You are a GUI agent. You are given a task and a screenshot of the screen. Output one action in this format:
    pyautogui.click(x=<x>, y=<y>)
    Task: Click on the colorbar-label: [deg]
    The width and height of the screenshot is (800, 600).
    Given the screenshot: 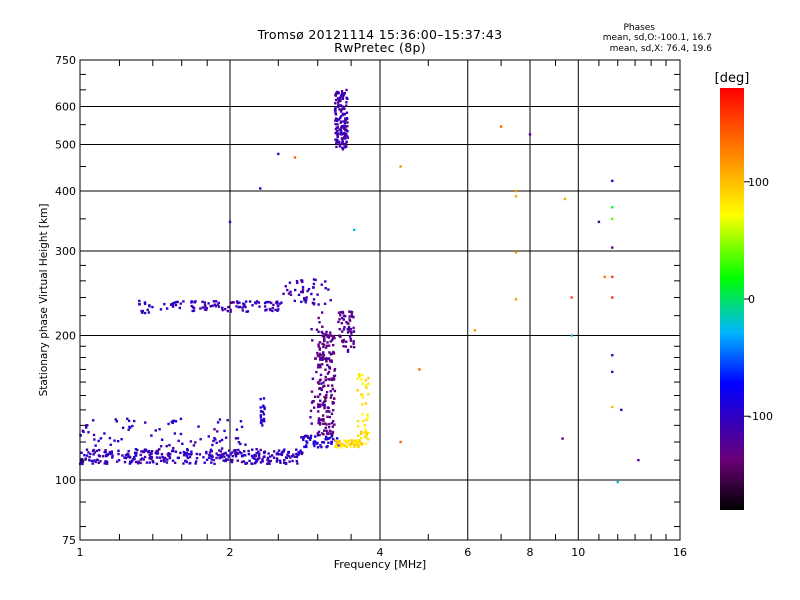 What is the action you would take?
    pyautogui.click(x=732, y=78)
    